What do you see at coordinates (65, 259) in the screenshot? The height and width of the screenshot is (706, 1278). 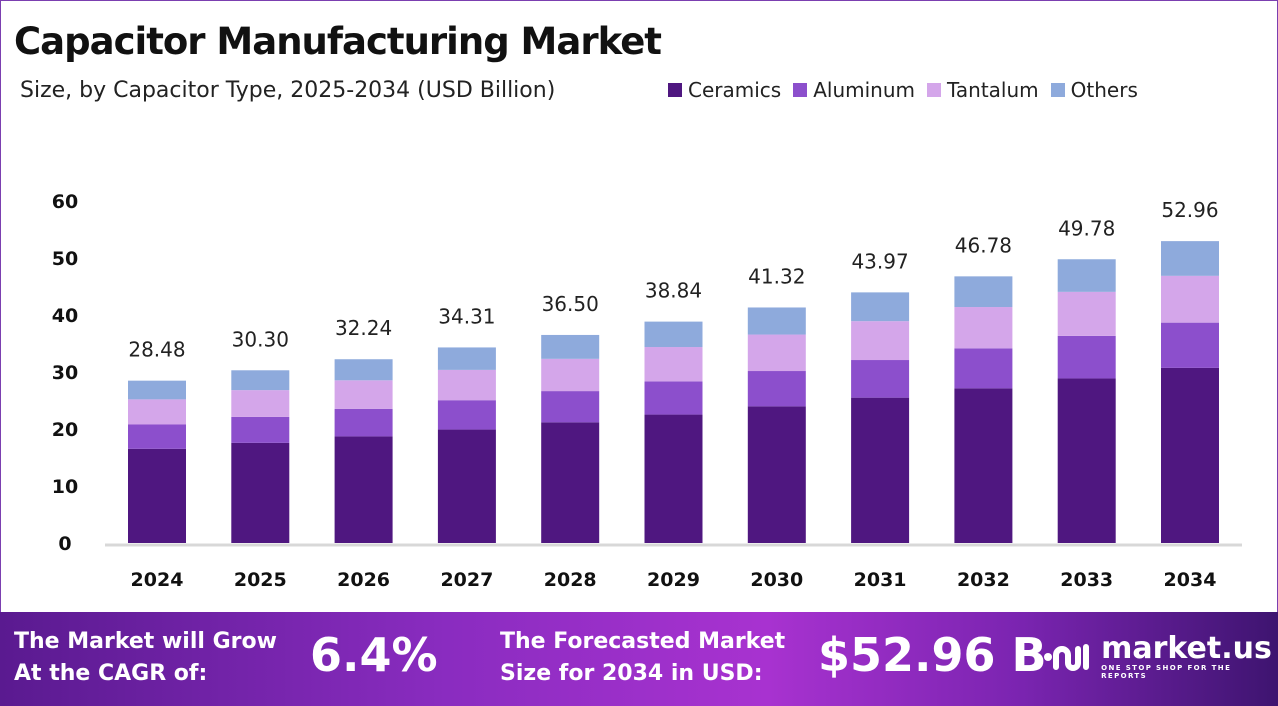 I see `y-tick-label: 50` at bounding box center [65, 259].